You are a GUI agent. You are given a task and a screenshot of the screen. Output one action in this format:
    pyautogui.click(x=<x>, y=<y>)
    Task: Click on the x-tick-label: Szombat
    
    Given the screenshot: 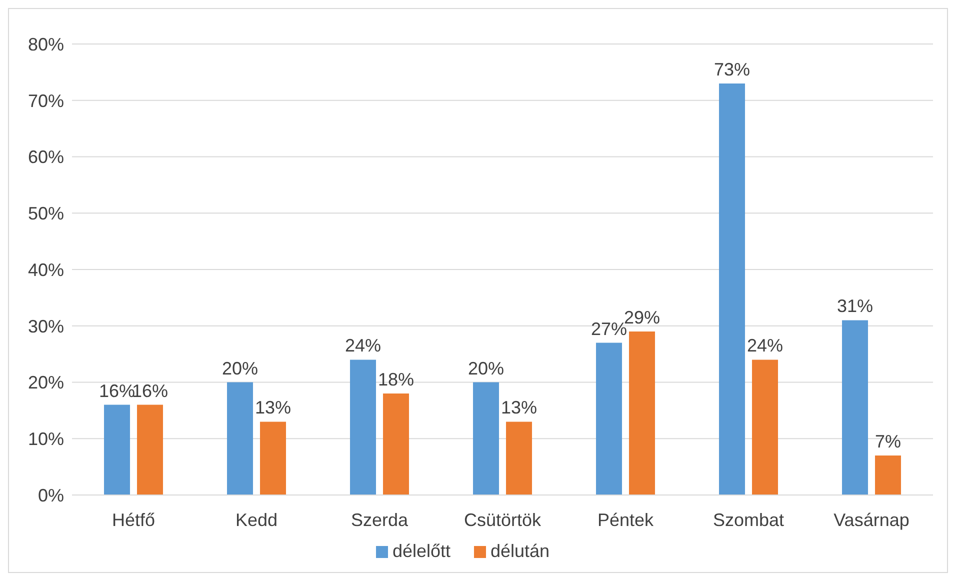 What is the action you would take?
    pyautogui.click(x=748, y=520)
    